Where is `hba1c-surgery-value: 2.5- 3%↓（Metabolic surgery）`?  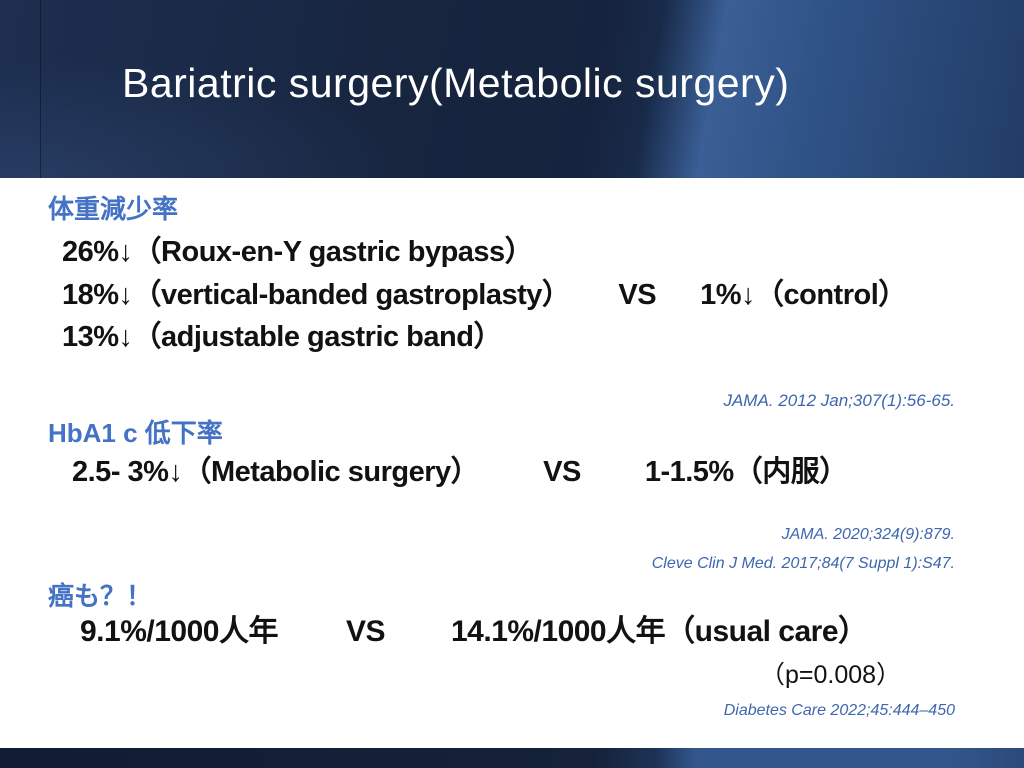 hba1c-surgery-value: 2.5- 3%↓（Metabolic surgery） is located at coordinates (276, 472).